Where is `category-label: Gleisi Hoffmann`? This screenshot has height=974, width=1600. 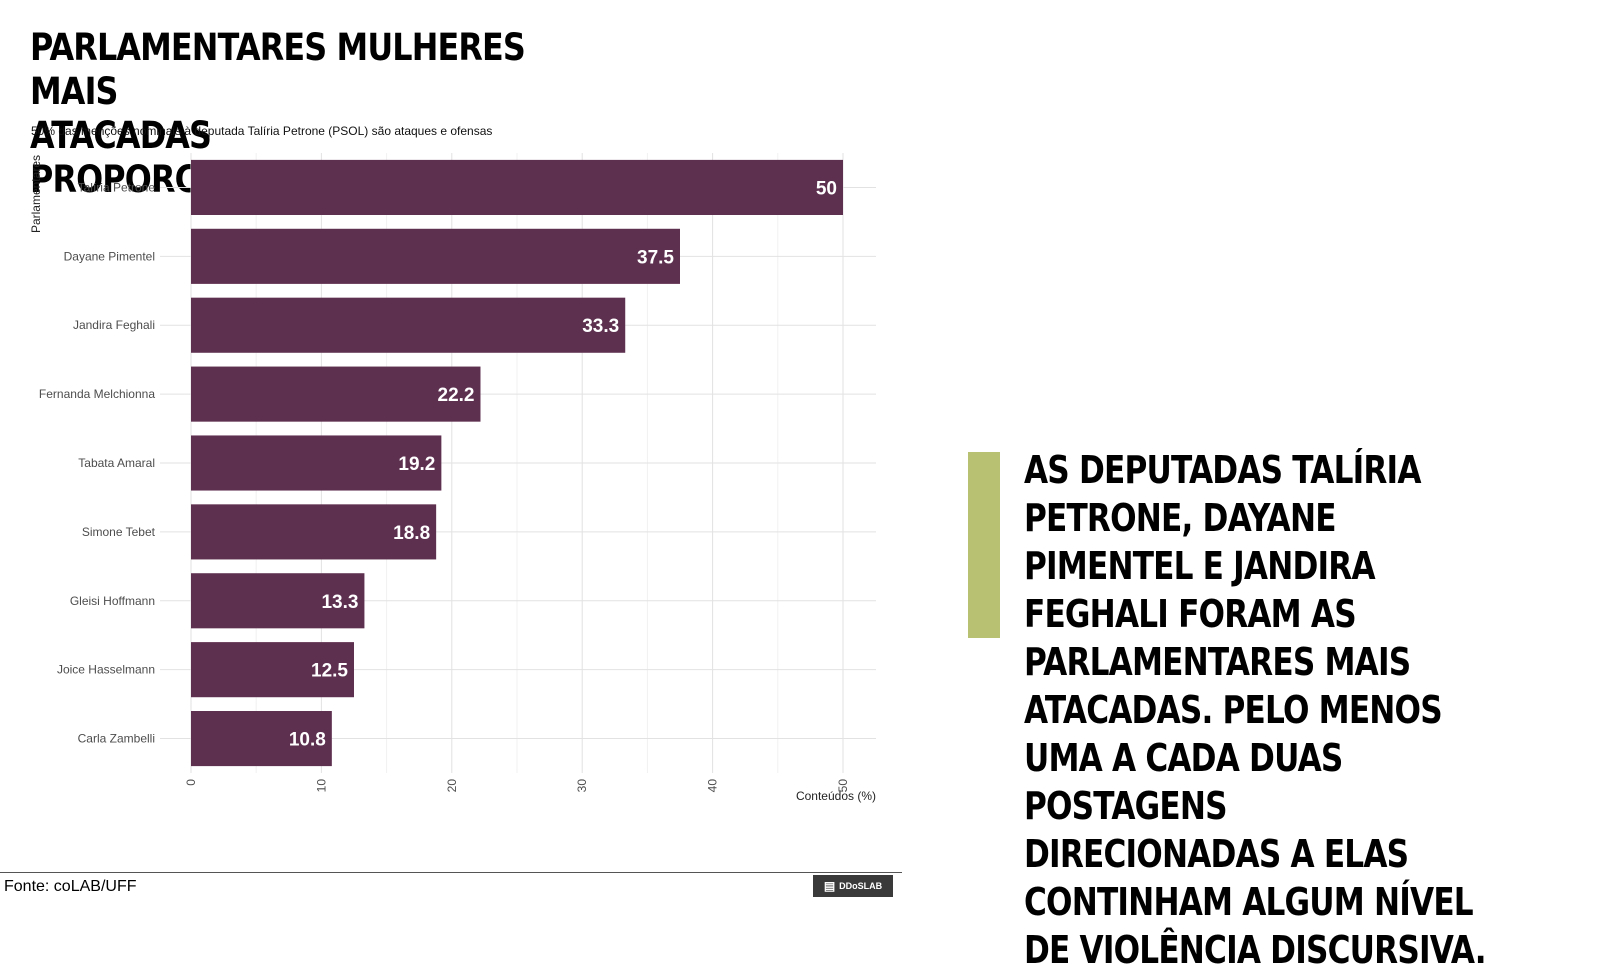
category-label: Gleisi Hoffmann is located at coordinates (112, 601).